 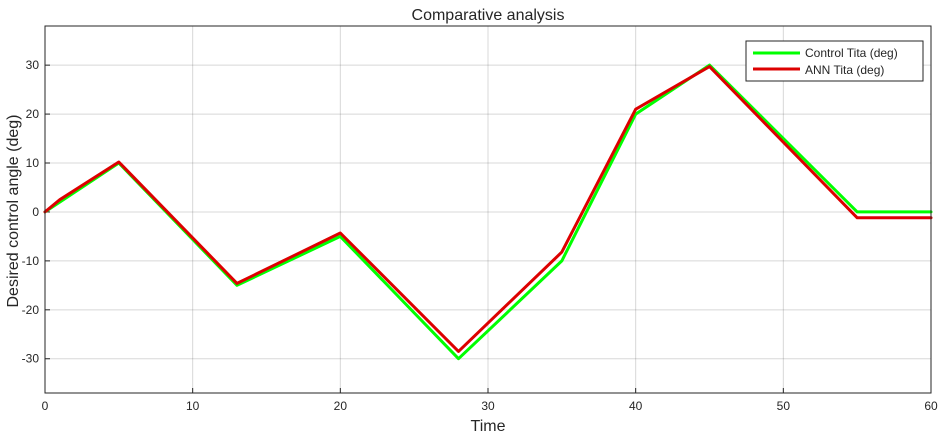 I want to click on x-tick-label: 60, so click(x=931, y=406).